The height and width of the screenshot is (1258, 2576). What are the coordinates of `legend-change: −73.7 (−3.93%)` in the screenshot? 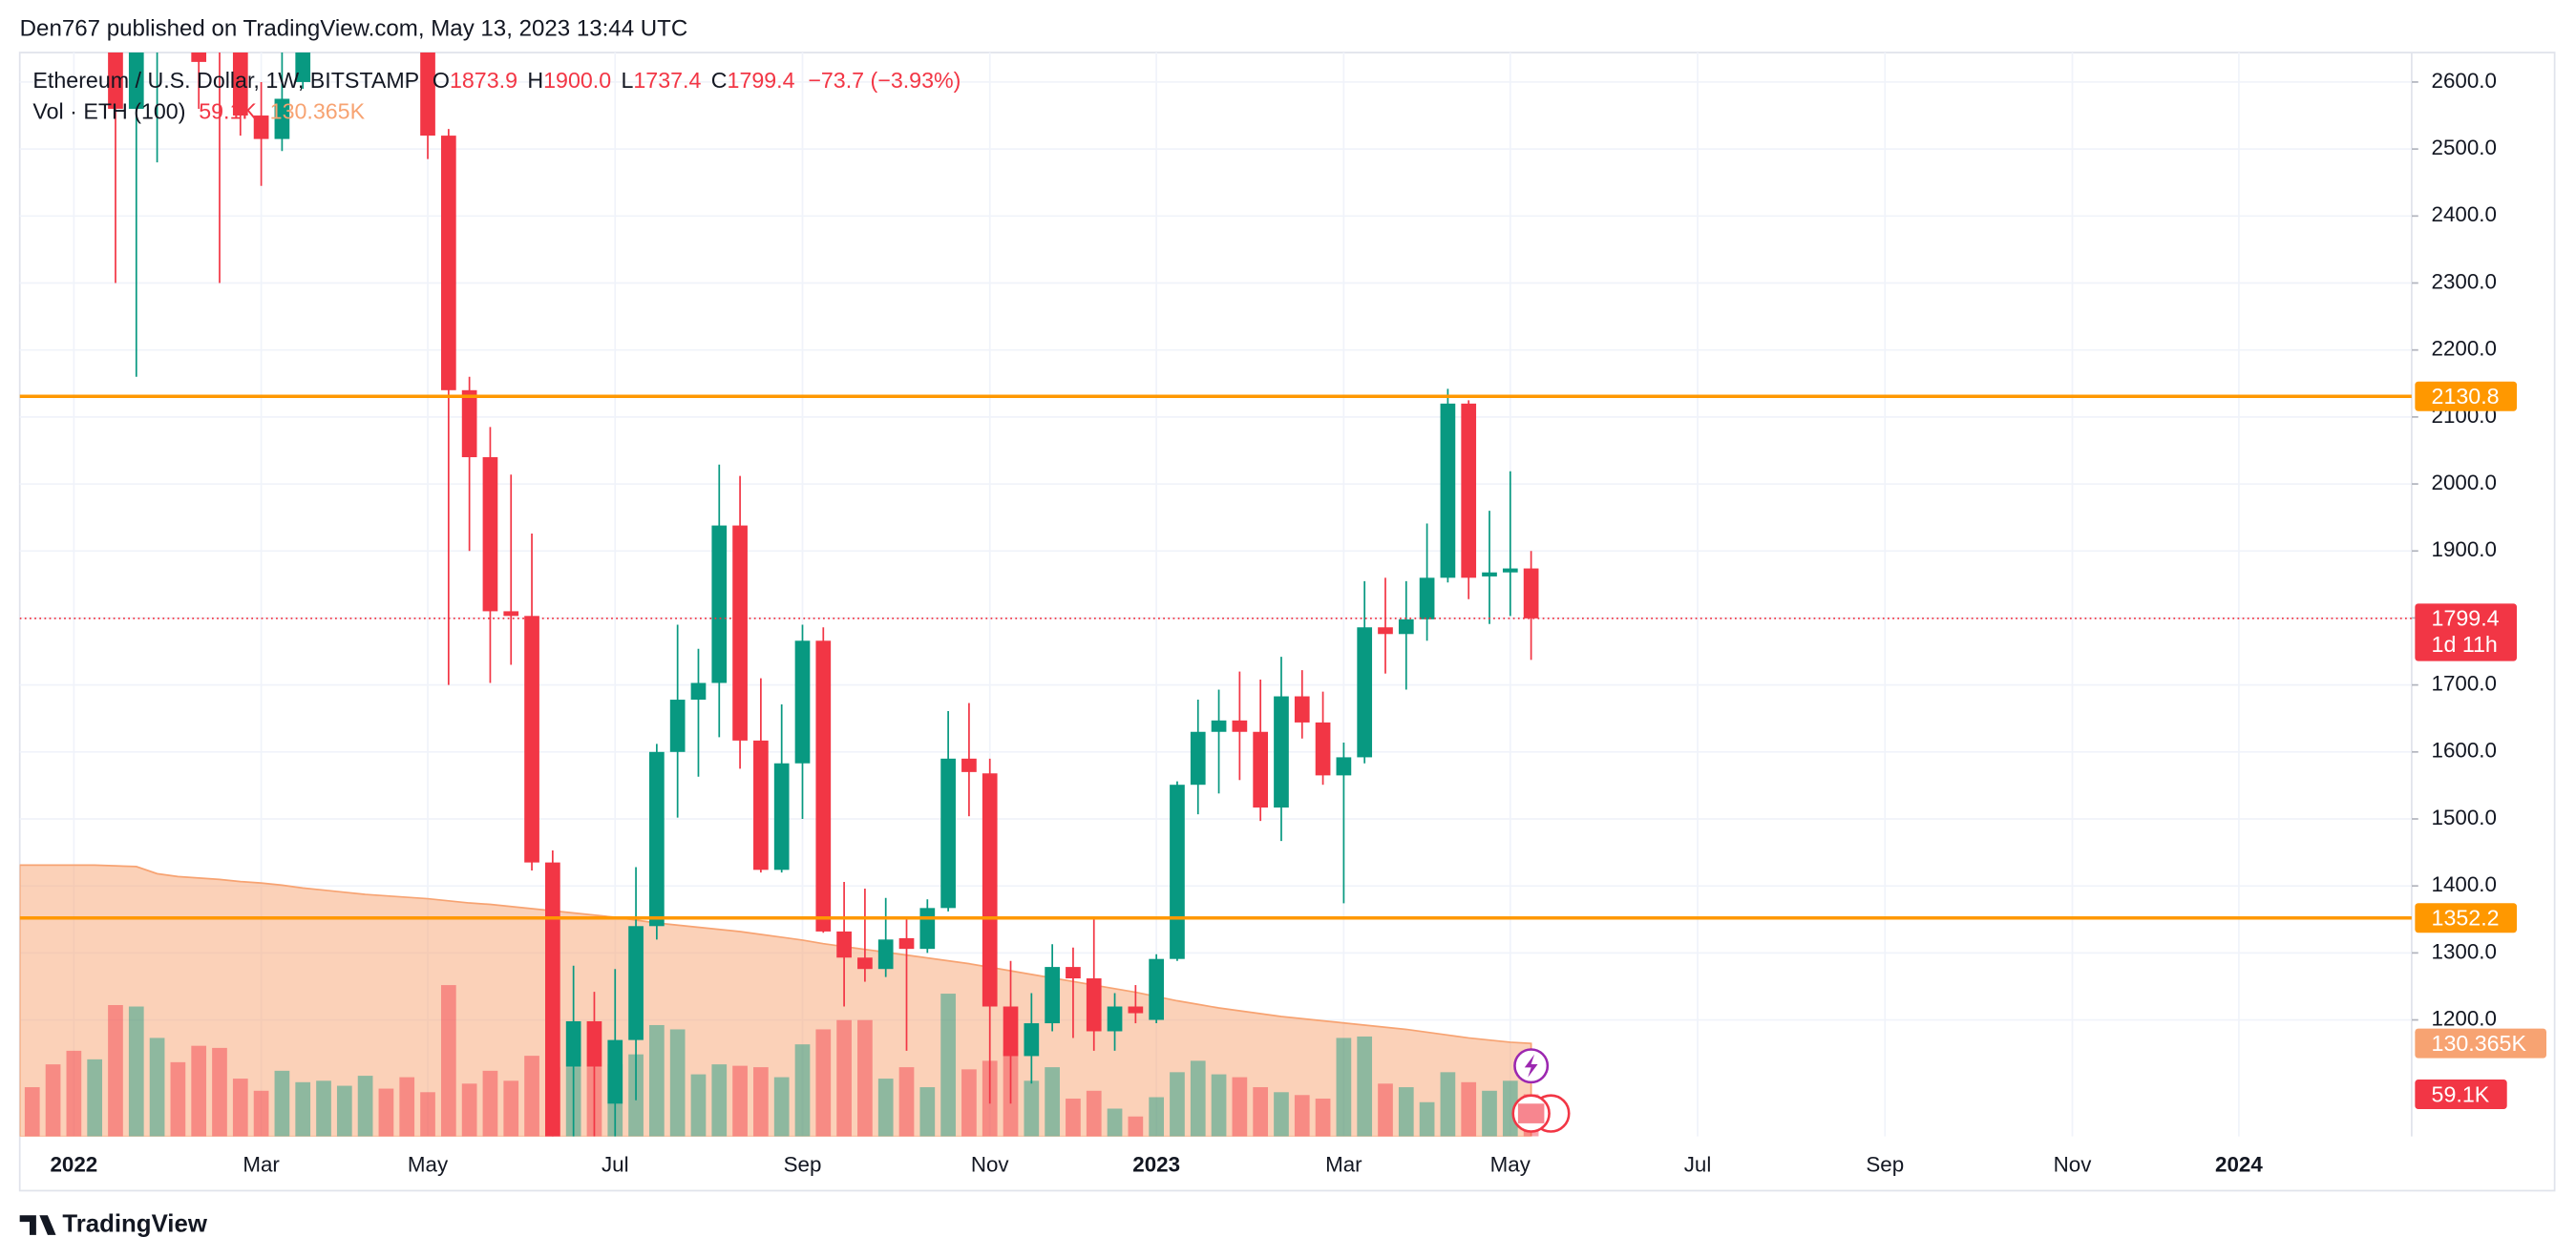 It's located at (884, 81).